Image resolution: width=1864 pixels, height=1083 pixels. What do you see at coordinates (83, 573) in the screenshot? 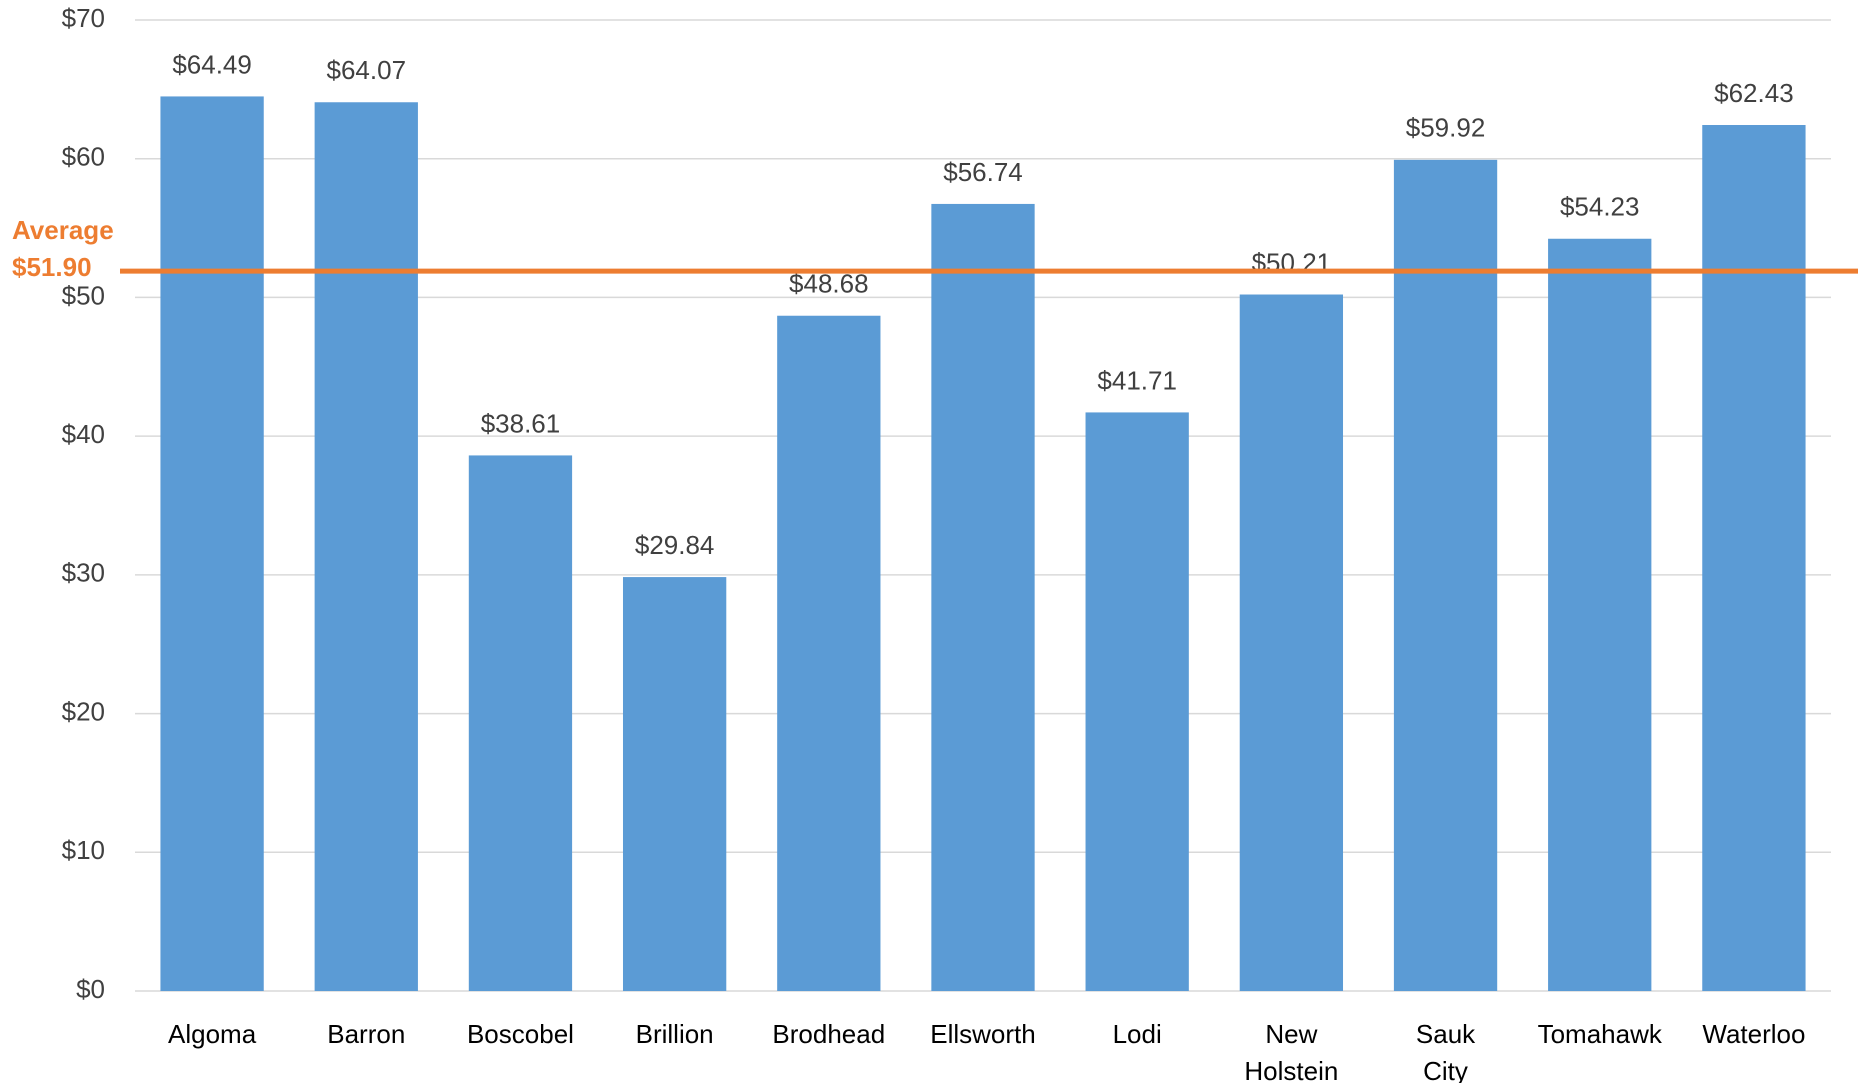
I see `y-tick-label: $30` at bounding box center [83, 573].